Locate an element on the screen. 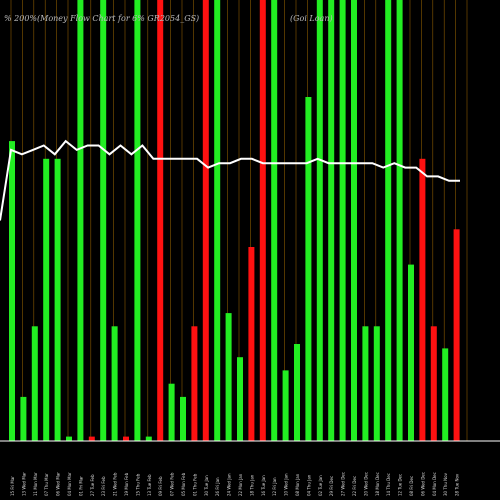 This screenshot has width=500, height=500. x-tick-label: 19 Mon Feb is located at coordinates (126, 484).